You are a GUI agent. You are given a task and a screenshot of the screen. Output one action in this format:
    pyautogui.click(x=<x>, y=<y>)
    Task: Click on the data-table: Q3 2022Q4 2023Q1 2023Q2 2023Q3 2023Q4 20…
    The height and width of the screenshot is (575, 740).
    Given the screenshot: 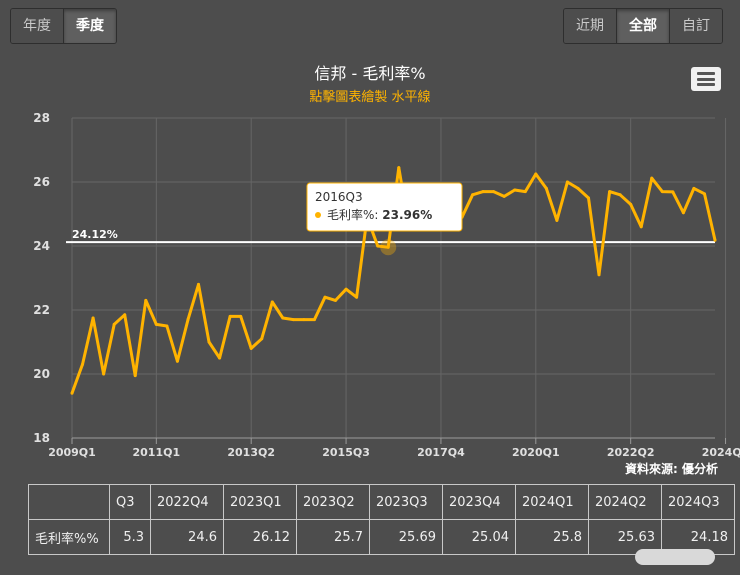 What is the action you would take?
    pyautogui.click(x=381, y=519)
    